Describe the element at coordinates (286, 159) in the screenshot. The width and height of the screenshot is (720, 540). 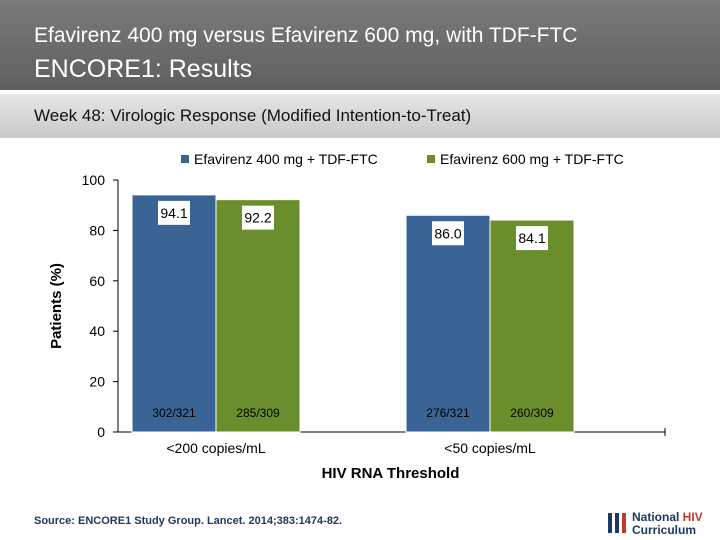
I see `legend-label: Efavirenz 400 mg + TDF-FTC` at that location.